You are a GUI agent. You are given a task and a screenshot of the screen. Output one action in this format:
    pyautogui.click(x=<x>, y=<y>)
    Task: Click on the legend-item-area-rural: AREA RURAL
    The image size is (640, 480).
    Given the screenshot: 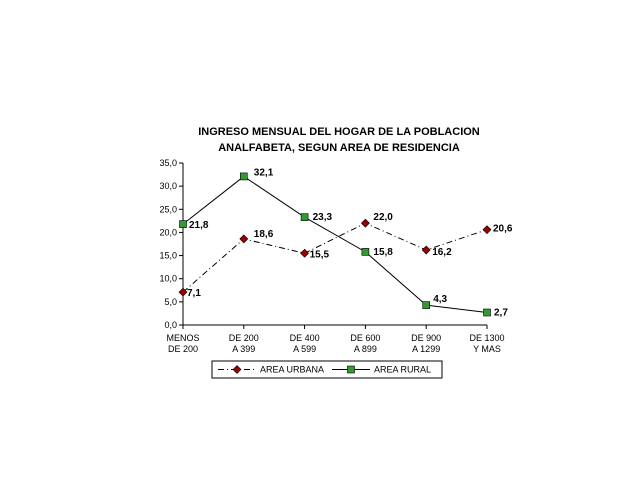 What is the action you would take?
    pyautogui.click(x=381, y=370)
    